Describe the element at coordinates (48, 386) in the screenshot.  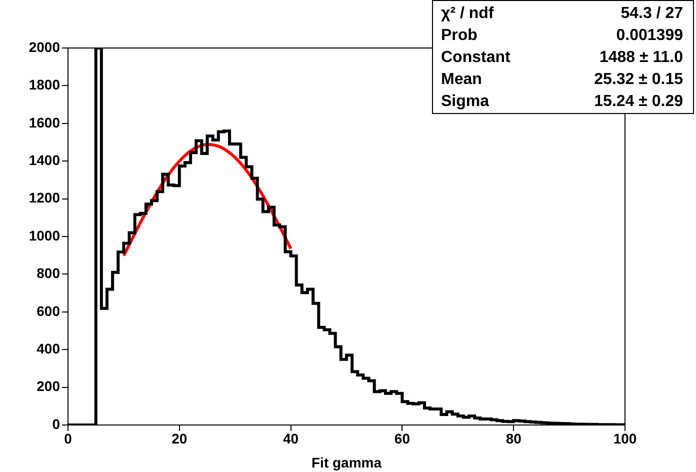
I see `y-tick-label: 200` at that location.